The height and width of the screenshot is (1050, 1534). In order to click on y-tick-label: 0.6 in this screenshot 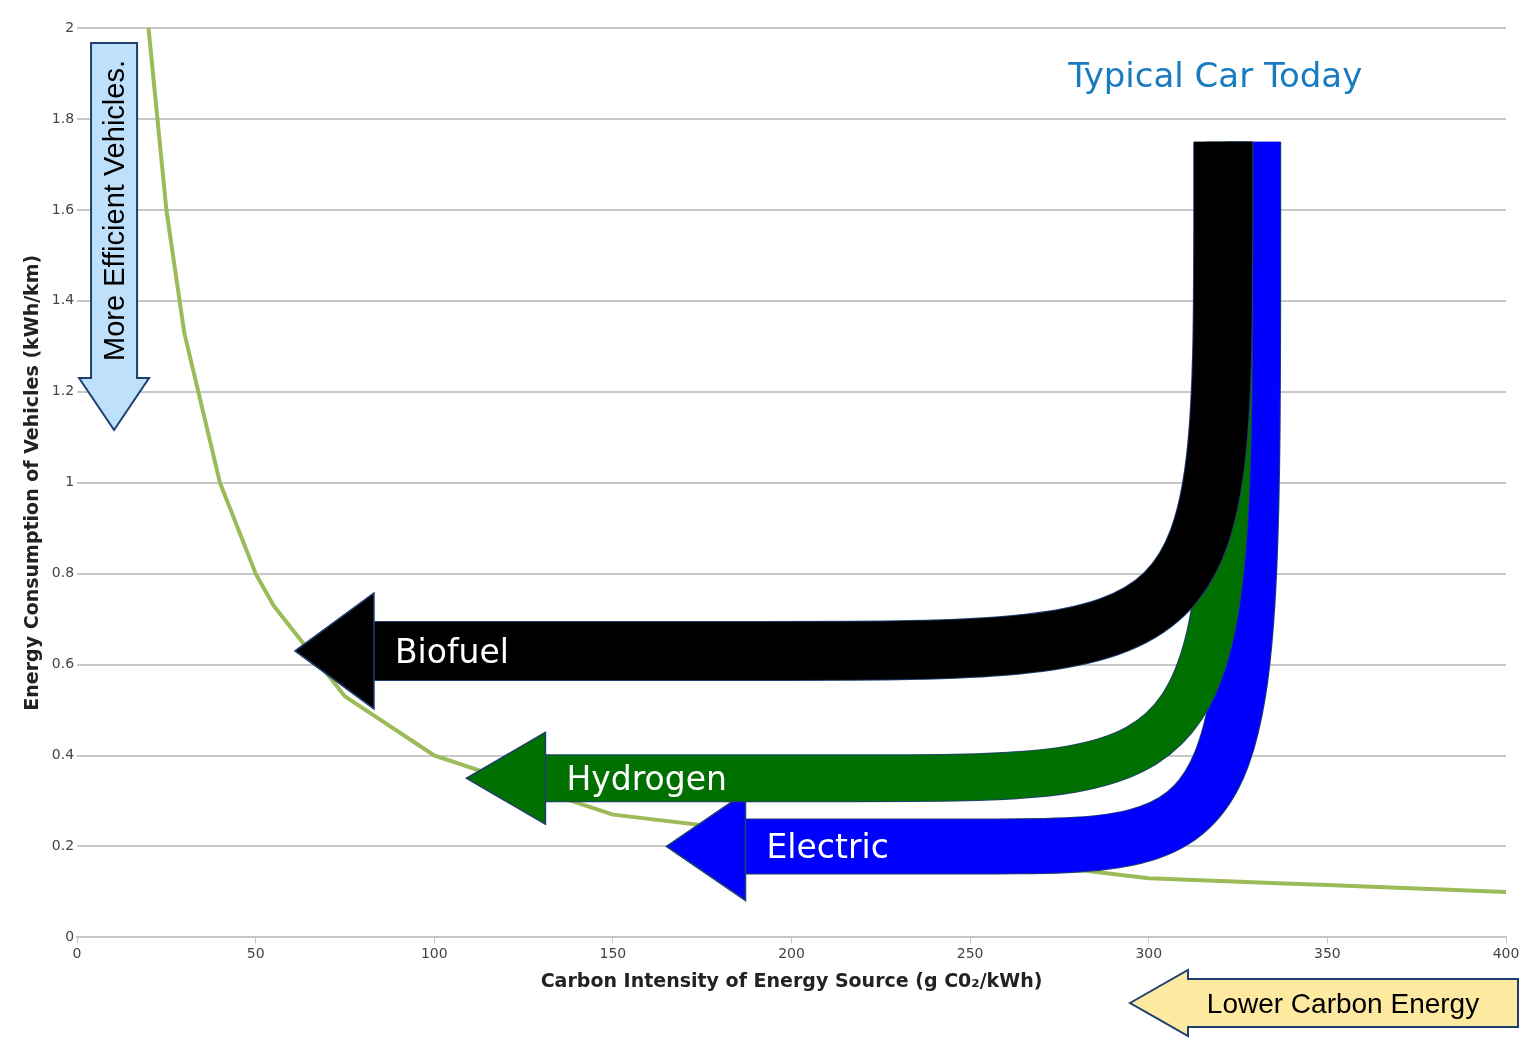, I will do `click(63, 663)`.